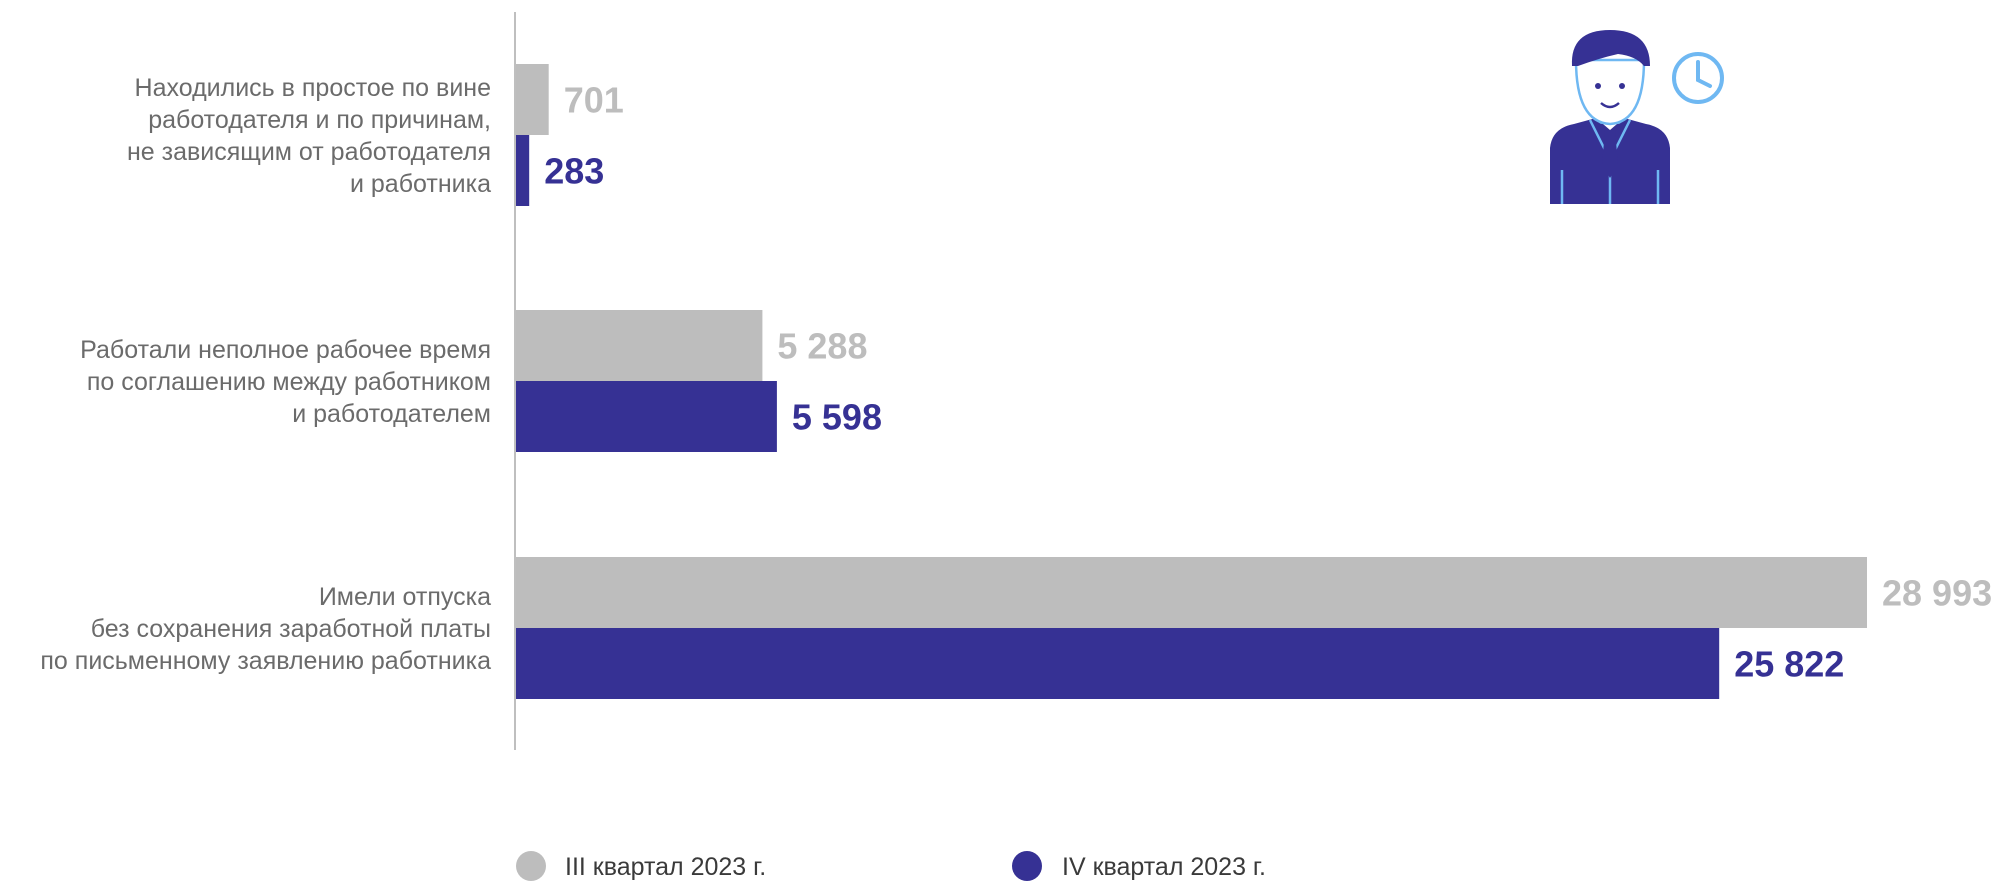 The height and width of the screenshot is (882, 2000). Describe the element at coordinates (285, 350) in the screenshot. I see `category-label-1-line-0: Работали неполное рабочее время` at that location.